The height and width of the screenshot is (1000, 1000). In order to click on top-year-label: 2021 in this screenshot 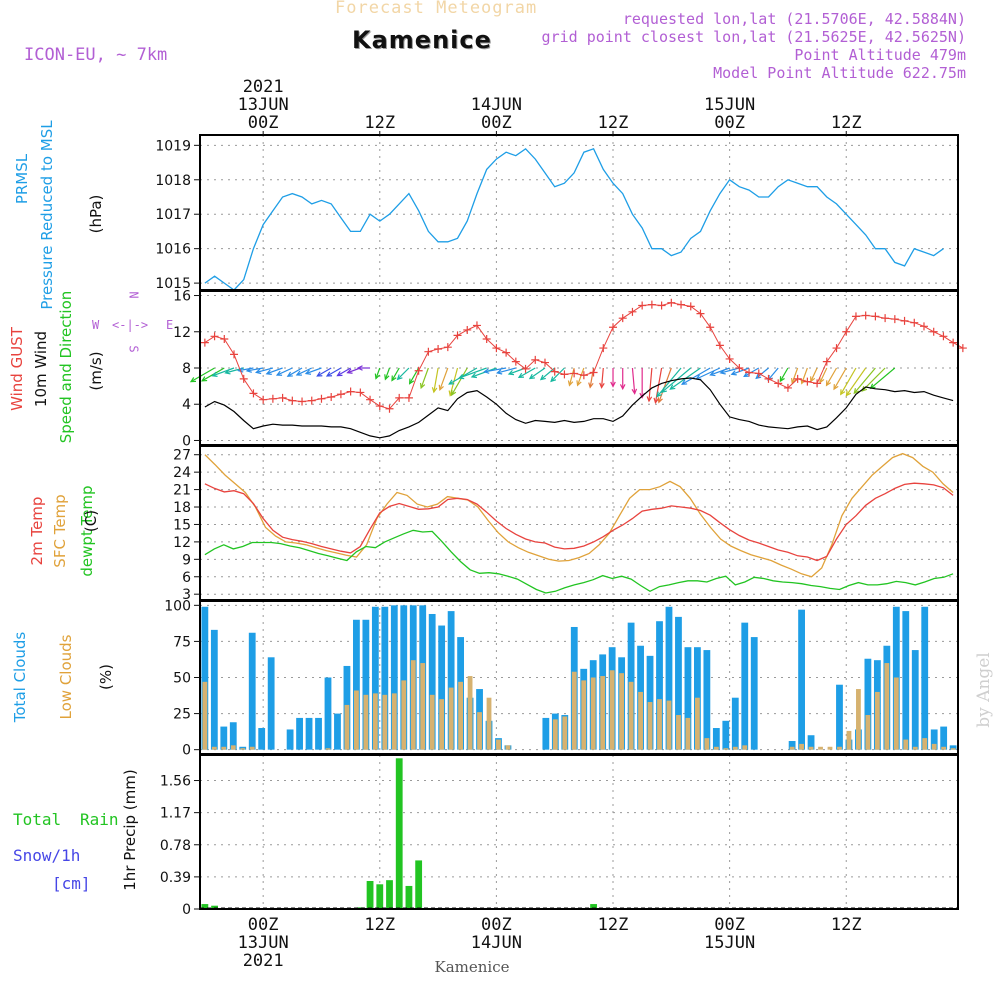, I will do `click(263, 87)`.